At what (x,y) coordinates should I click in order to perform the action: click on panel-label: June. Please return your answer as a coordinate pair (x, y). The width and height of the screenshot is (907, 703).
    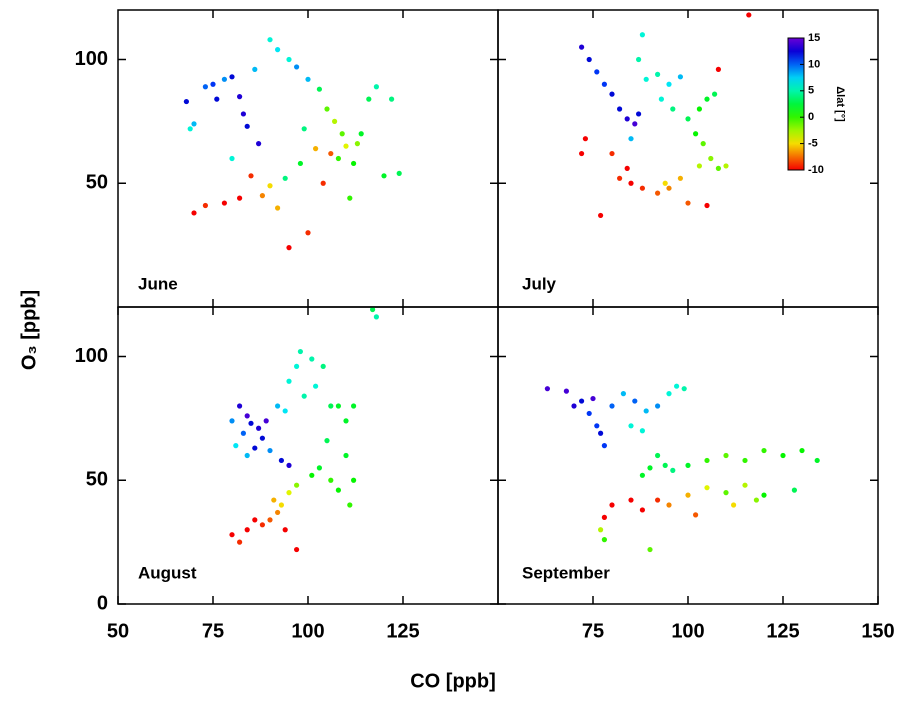
    Looking at the image, I should click on (158, 283).